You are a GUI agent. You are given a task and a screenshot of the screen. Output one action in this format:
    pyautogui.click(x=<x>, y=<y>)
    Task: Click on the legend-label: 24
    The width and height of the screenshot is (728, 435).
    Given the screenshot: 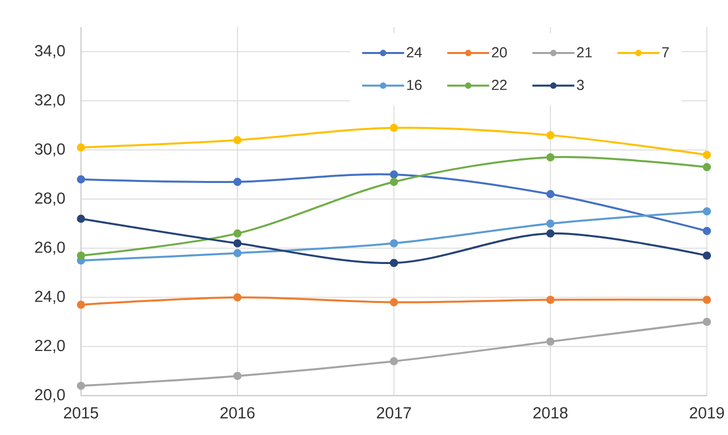 What is the action you would take?
    pyautogui.click(x=414, y=52)
    